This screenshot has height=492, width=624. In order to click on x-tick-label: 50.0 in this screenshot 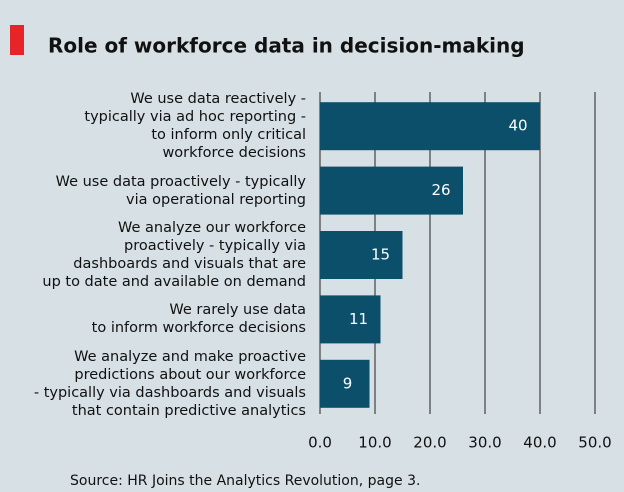, I will do `click(594, 443)`.